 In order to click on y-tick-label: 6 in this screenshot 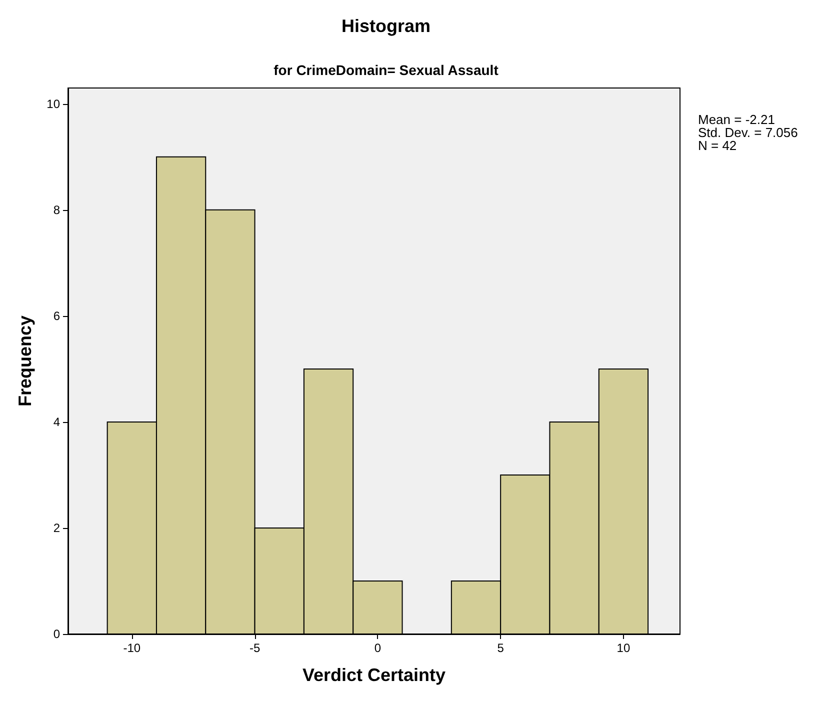, I will do `click(56, 315)`.